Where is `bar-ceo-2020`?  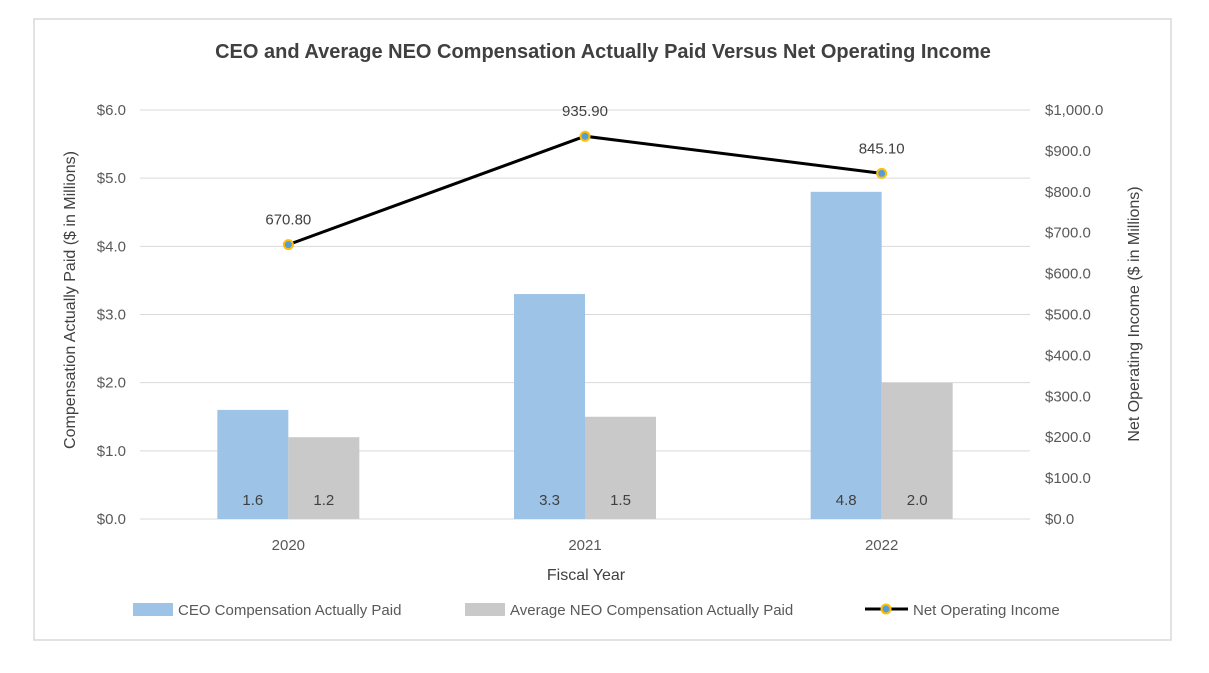
bar-ceo-2020 is located at coordinates (253, 464).